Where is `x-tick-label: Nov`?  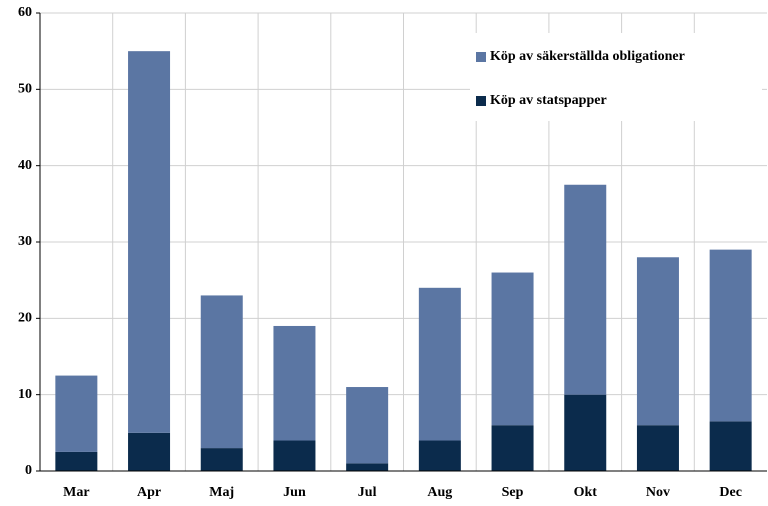 x-tick-label: Nov is located at coordinates (658, 492).